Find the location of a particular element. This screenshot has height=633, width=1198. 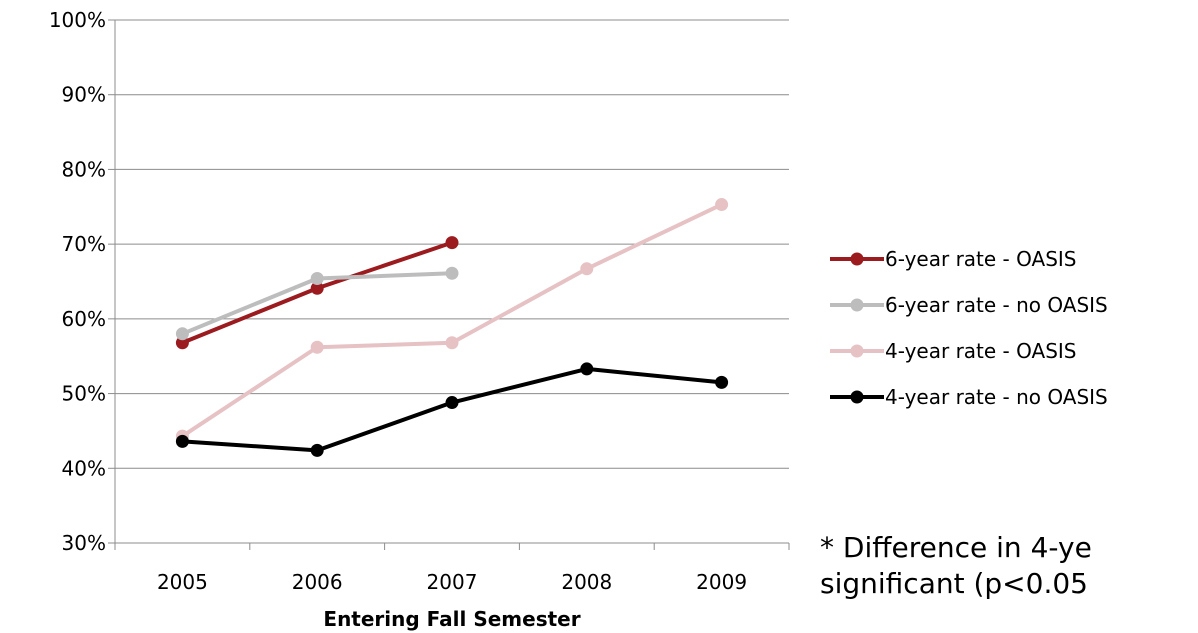

x-tick-label: 2005 is located at coordinates (182, 582).